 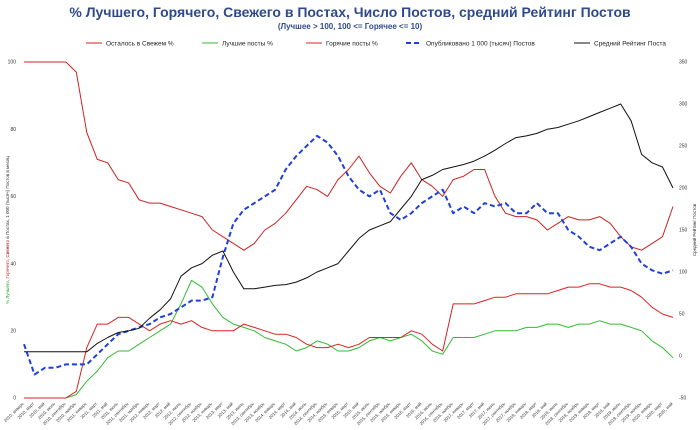 I want to click on y-tick-right: -50, so click(x=682, y=399).